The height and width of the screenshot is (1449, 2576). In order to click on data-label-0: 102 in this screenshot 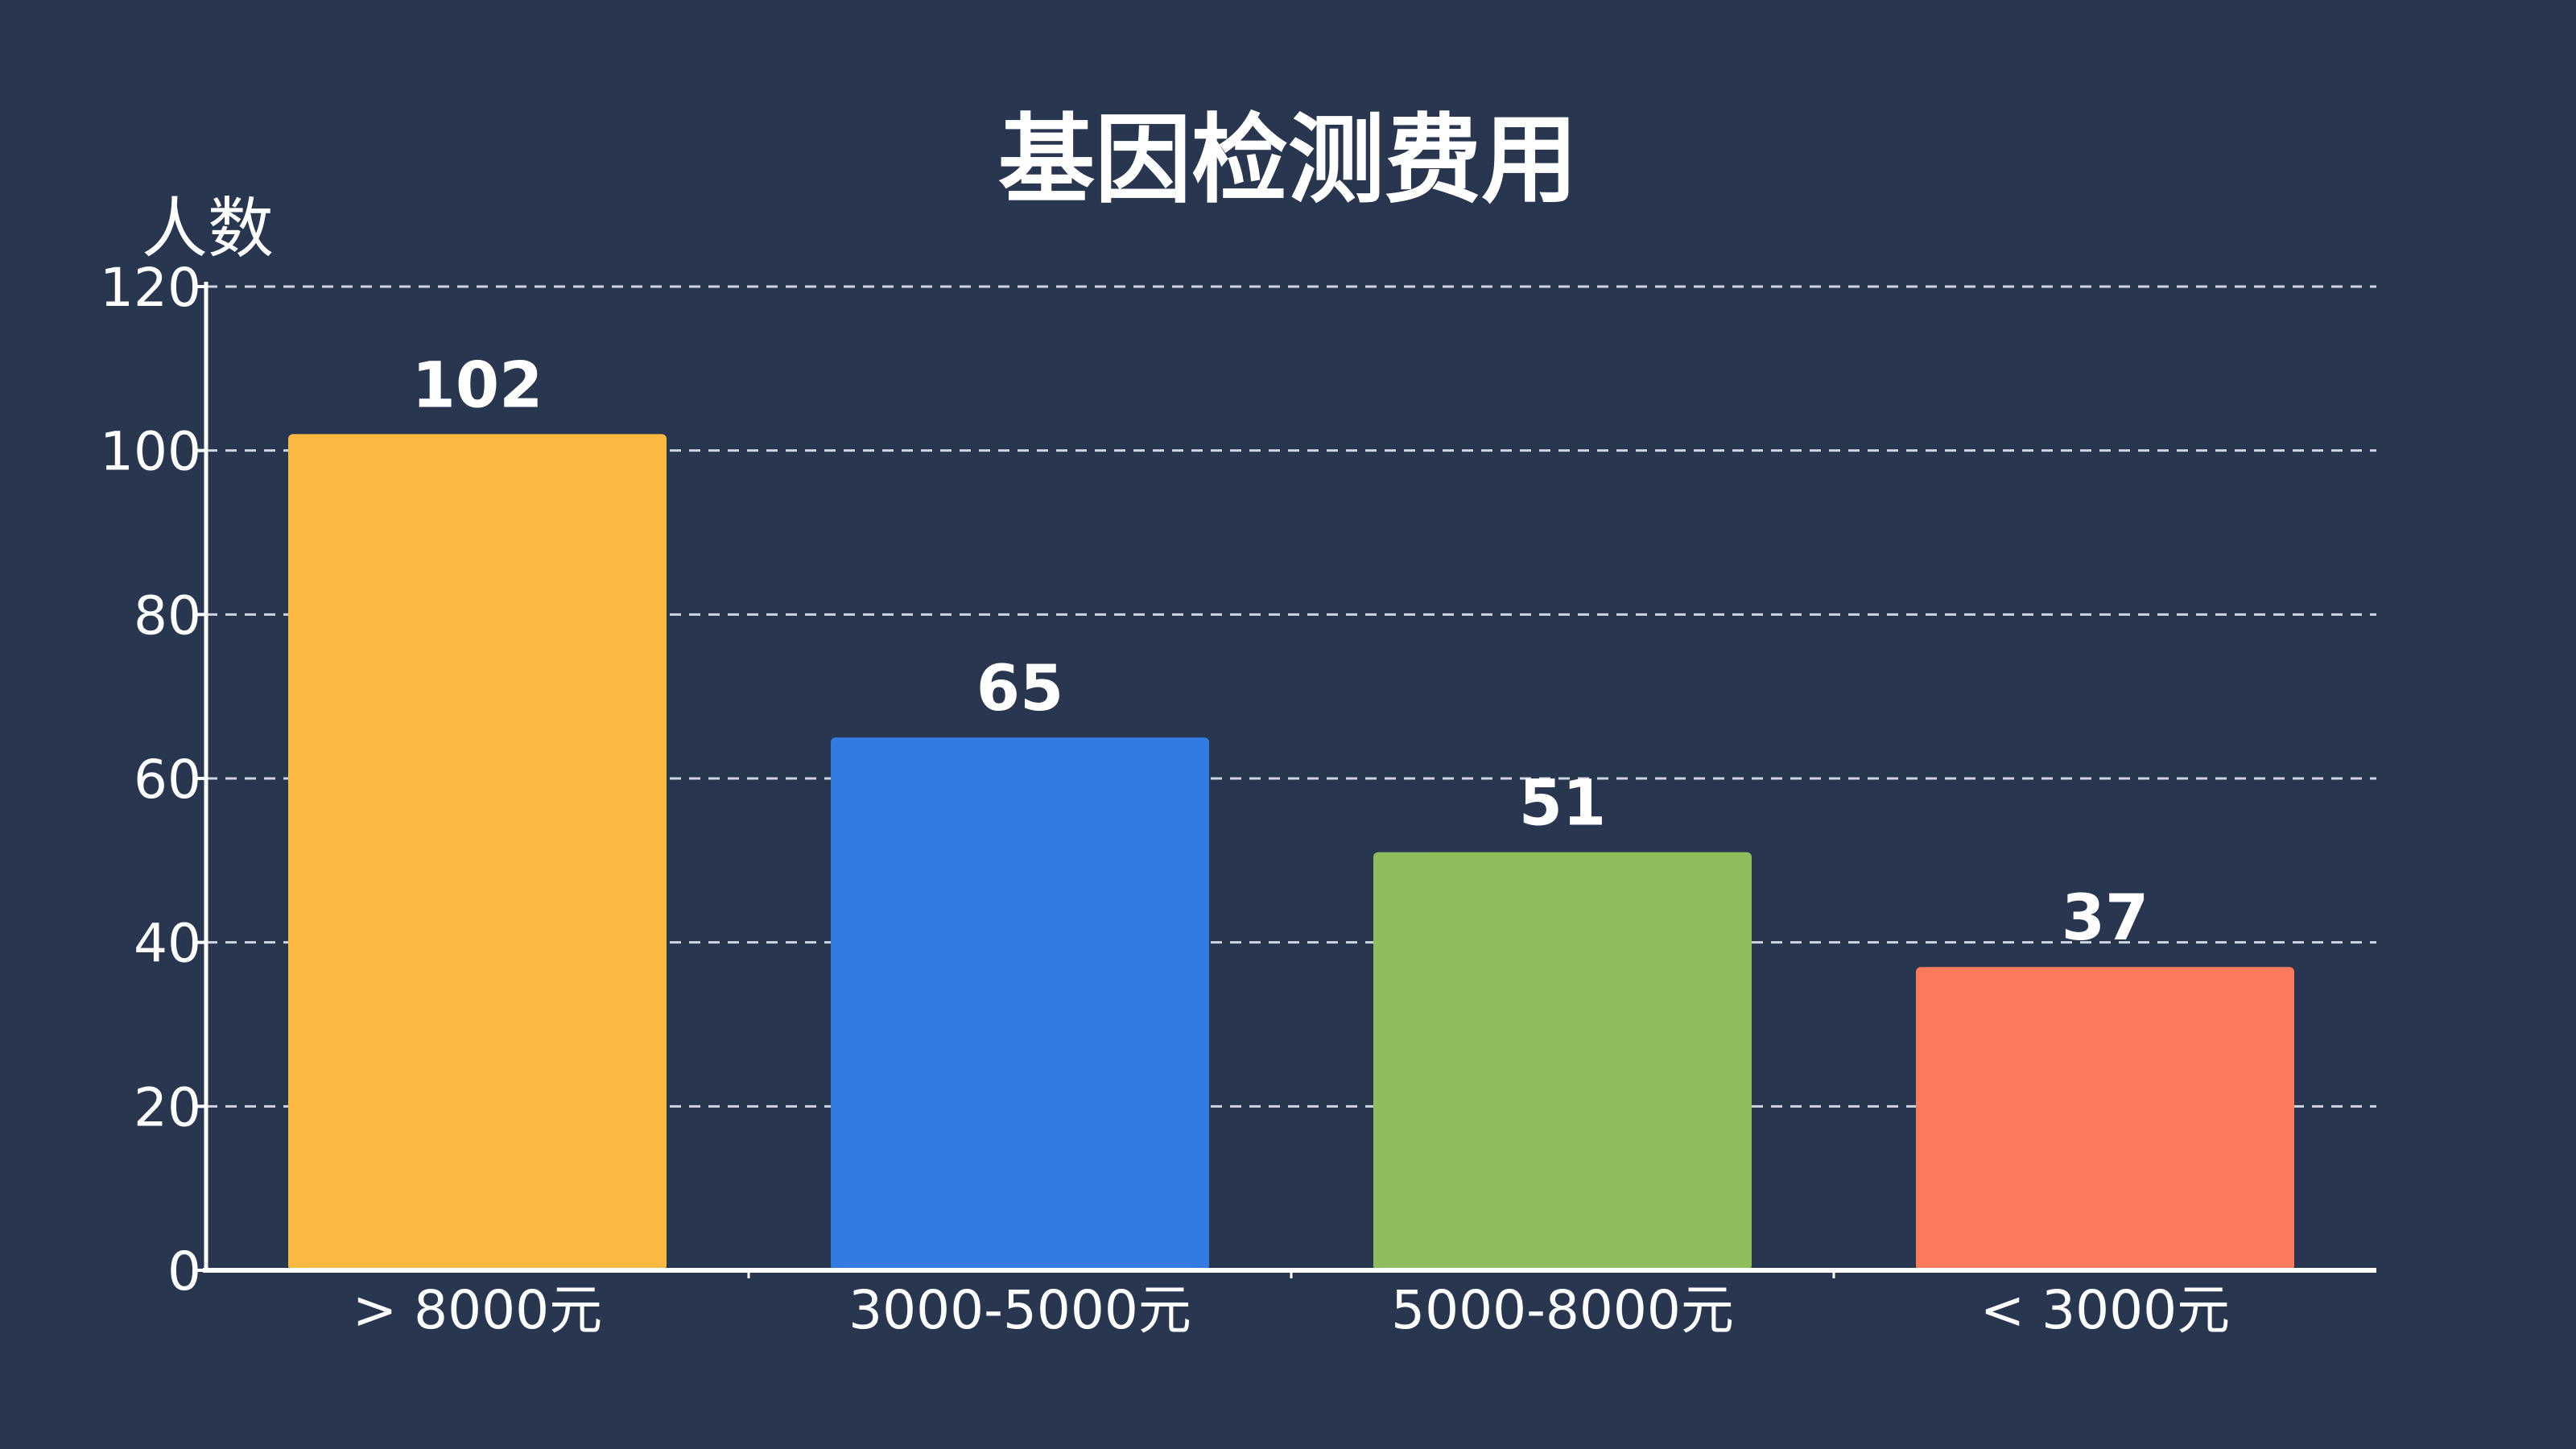, I will do `click(477, 385)`.